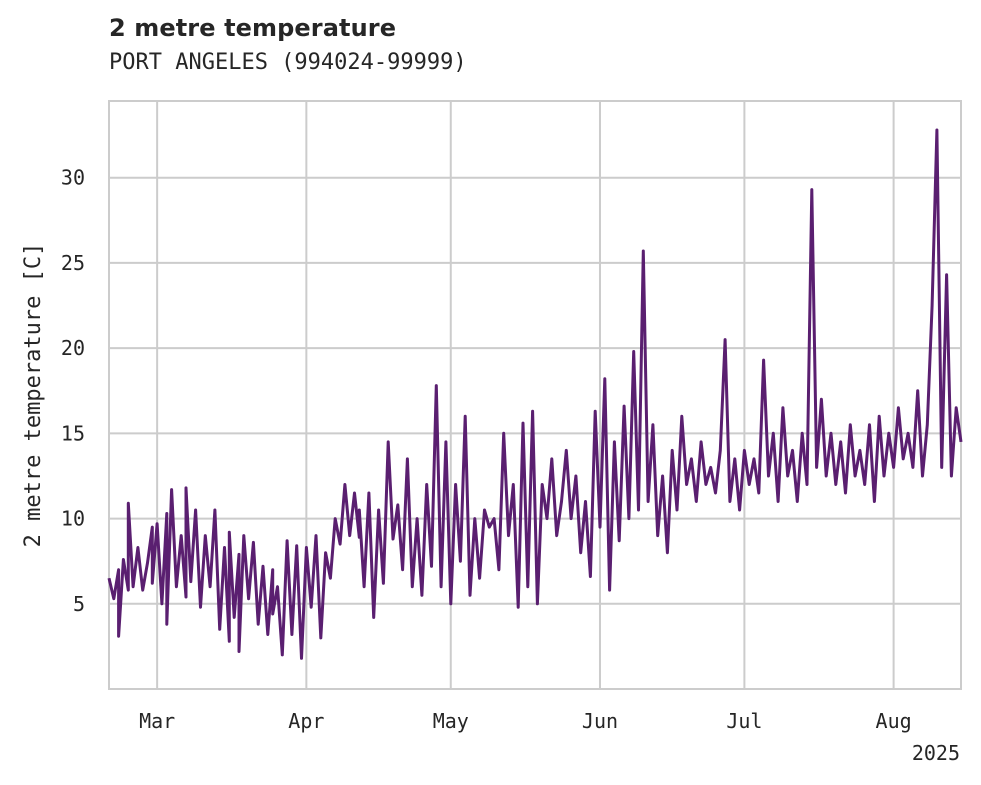 This screenshot has width=981, height=785. I want to click on y-tick-label: 25, so click(73, 263).